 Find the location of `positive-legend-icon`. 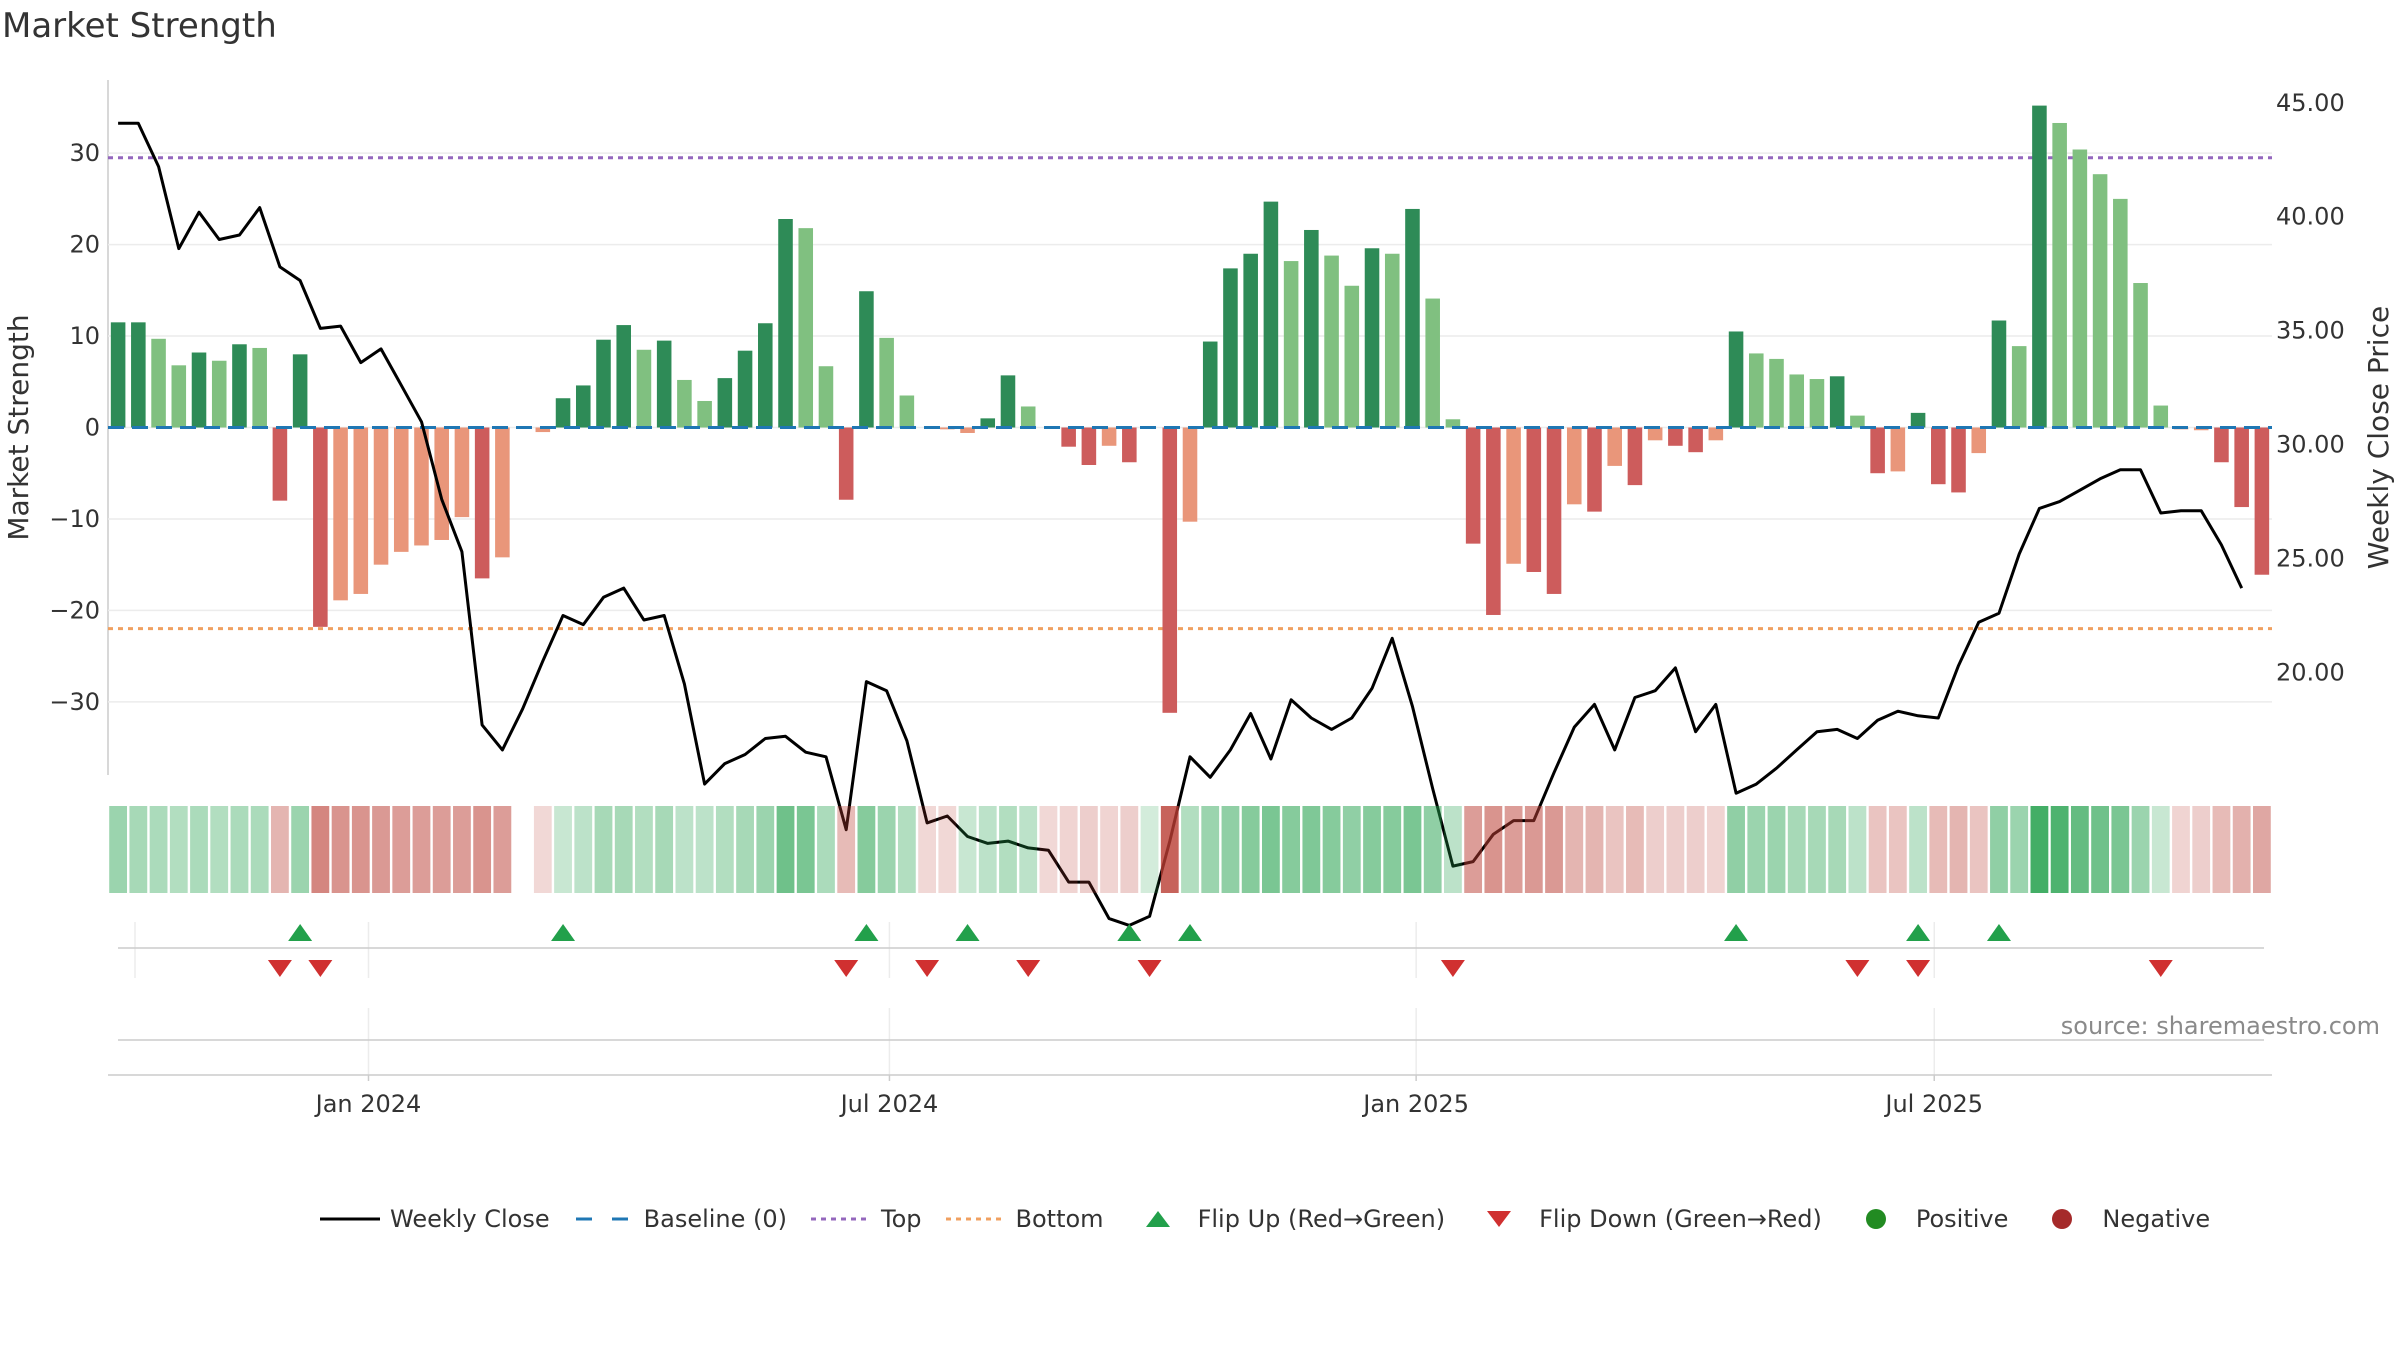

positive-legend-icon is located at coordinates (1875, 1219).